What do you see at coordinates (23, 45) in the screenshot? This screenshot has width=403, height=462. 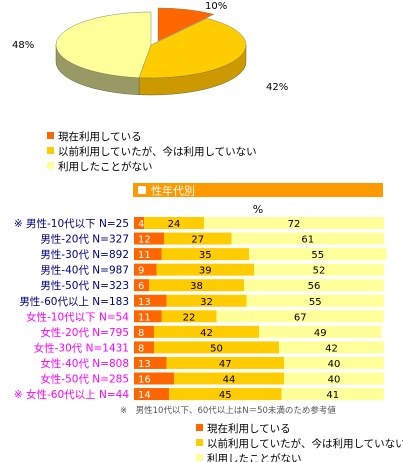 I see `pie-value-label: 48%` at bounding box center [23, 45].